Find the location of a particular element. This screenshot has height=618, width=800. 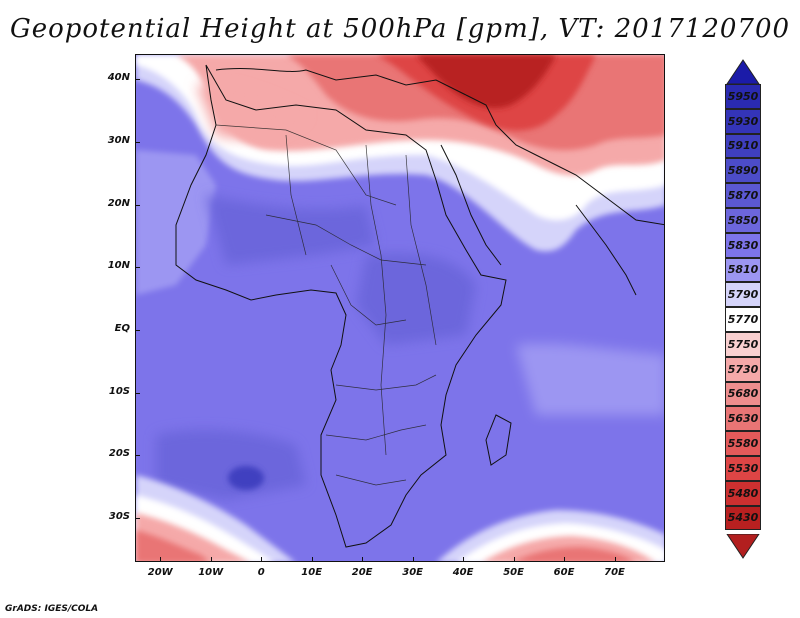

lat-label: 10N is located at coordinates (118, 266).